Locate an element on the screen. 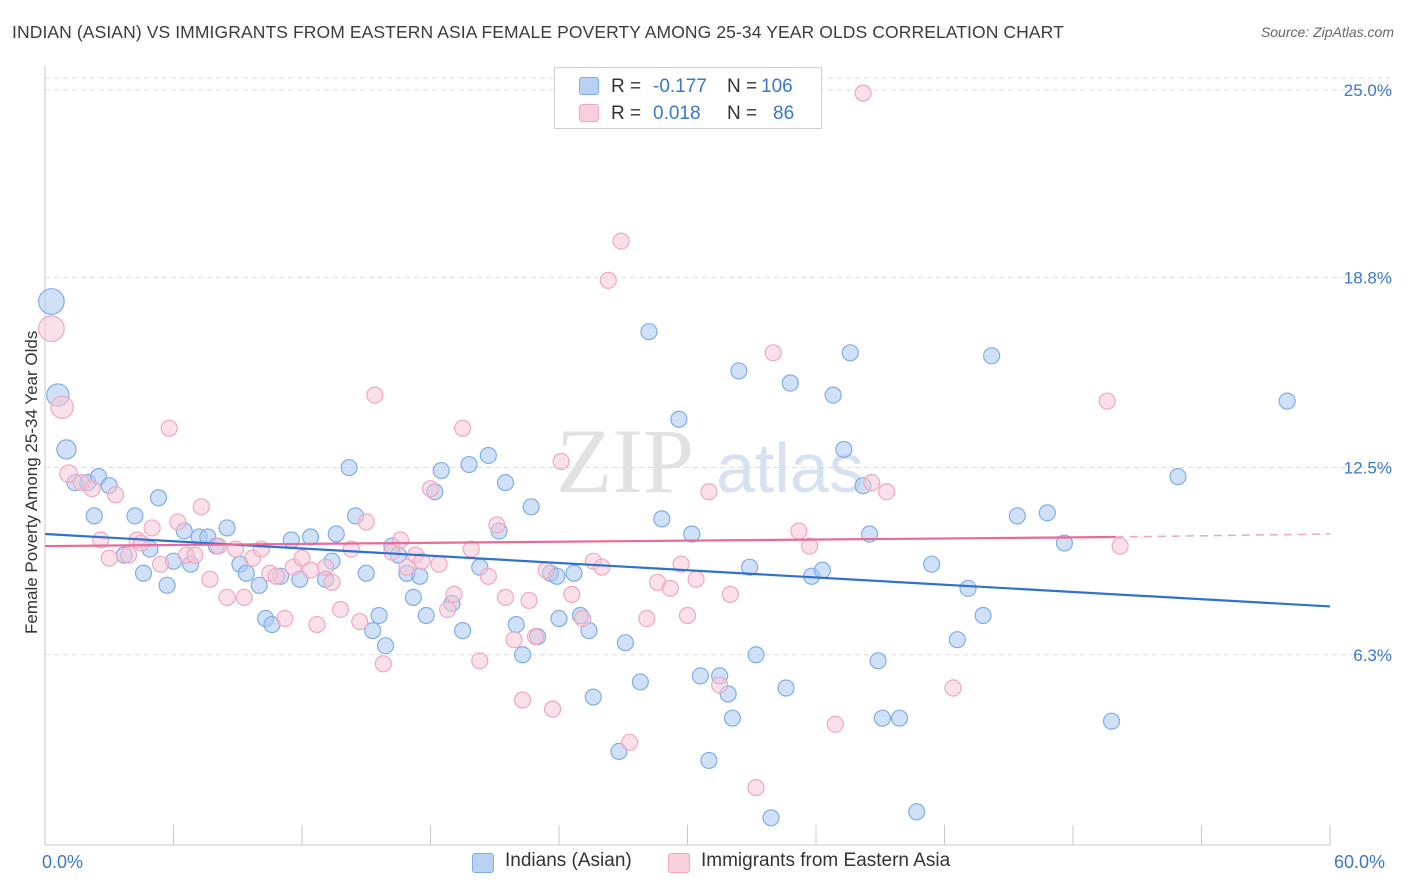  trend-line-immigrants-extension is located at coordinates (1223, 535).